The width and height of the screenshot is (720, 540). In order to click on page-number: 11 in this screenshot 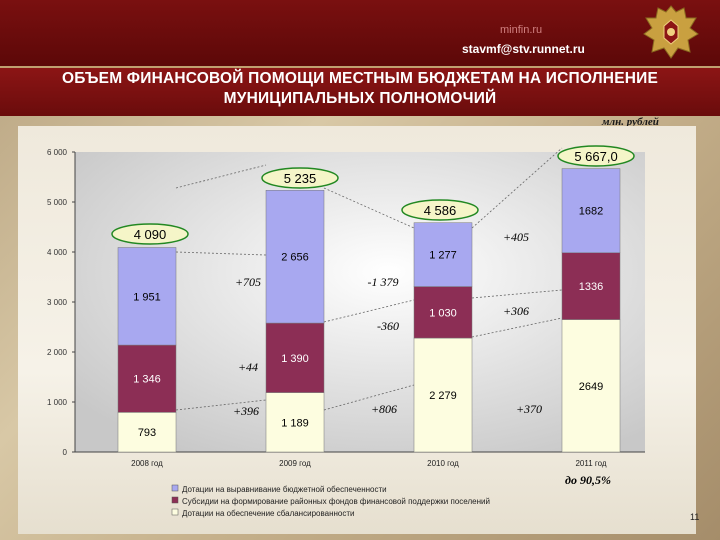, I will do `click(695, 517)`.